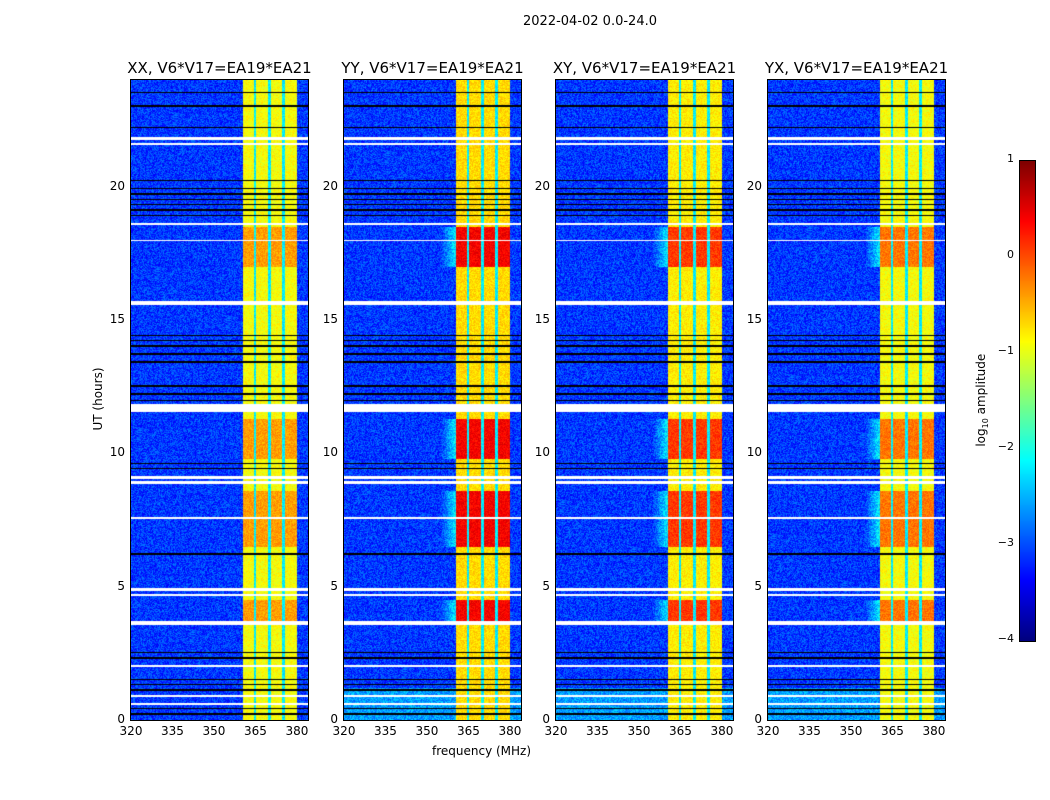  I want to click on colorbar, so click(1027, 401).